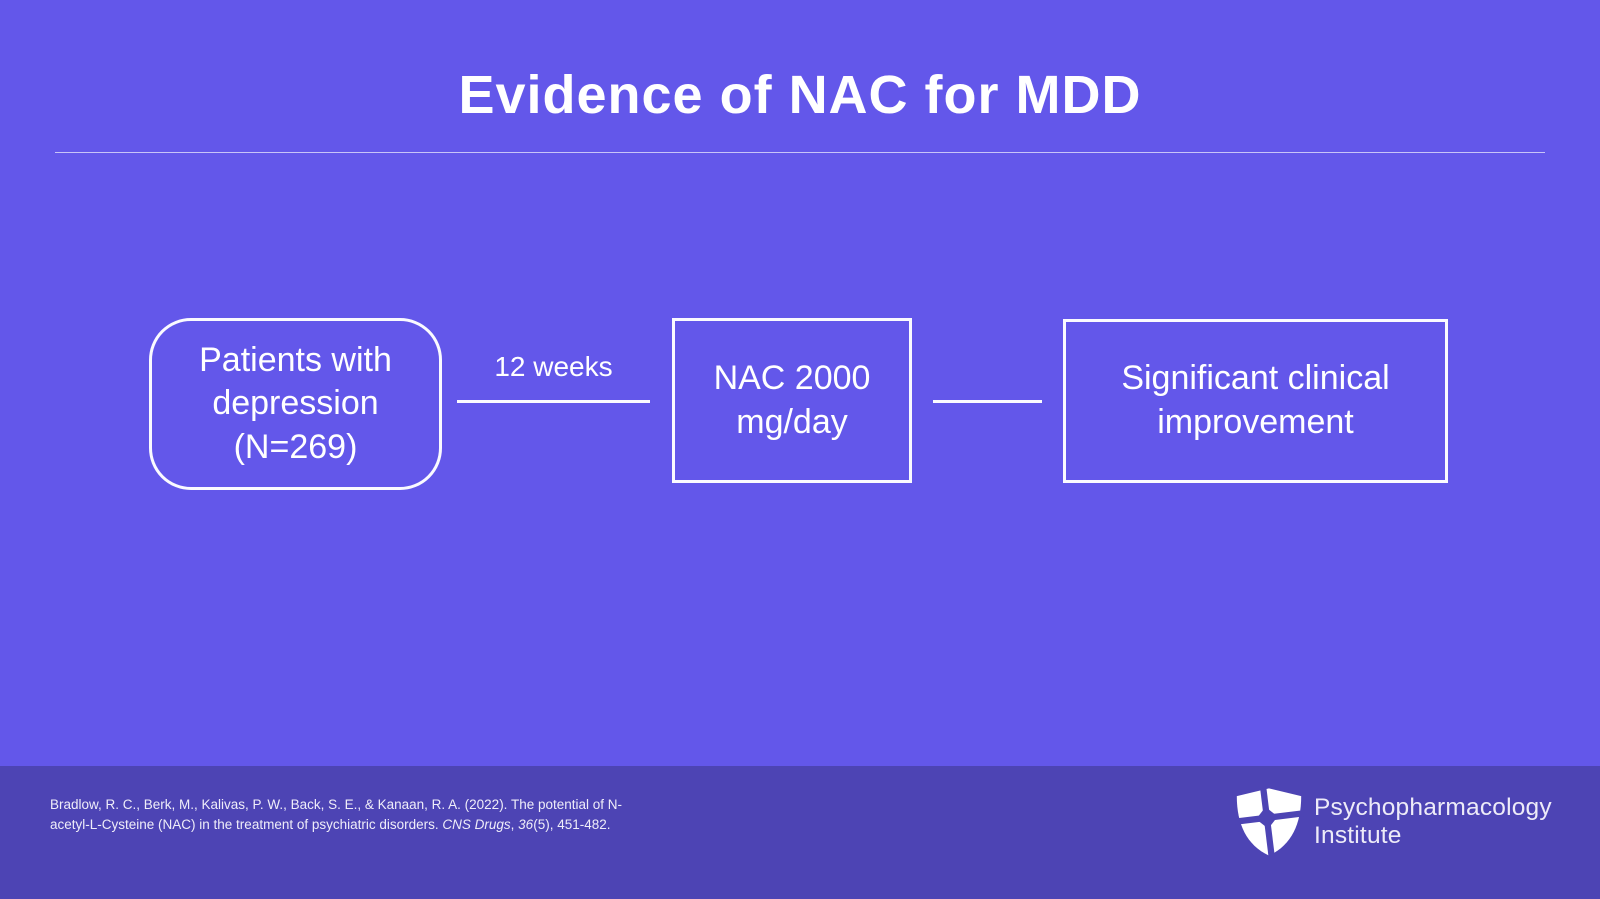 This screenshot has height=899, width=1600. What do you see at coordinates (800, 95) in the screenshot?
I see `page-title: Evidence of NAC for MDD` at bounding box center [800, 95].